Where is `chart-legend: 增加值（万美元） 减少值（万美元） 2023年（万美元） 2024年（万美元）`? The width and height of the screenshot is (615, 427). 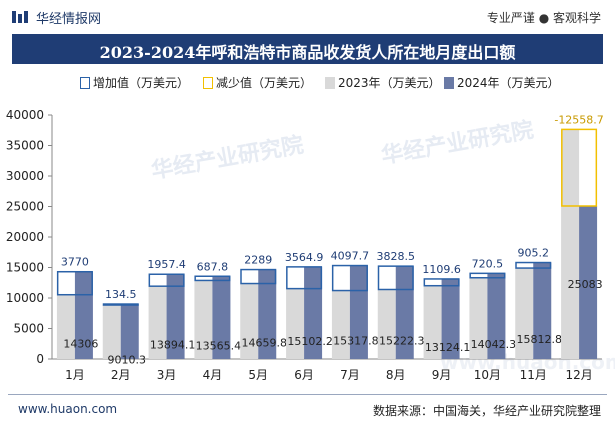
chart-legend: 增加值（万美元） 减少值（万美元） 2023年（万美元） 2024年（万美元） is located at coordinates (307, 84).